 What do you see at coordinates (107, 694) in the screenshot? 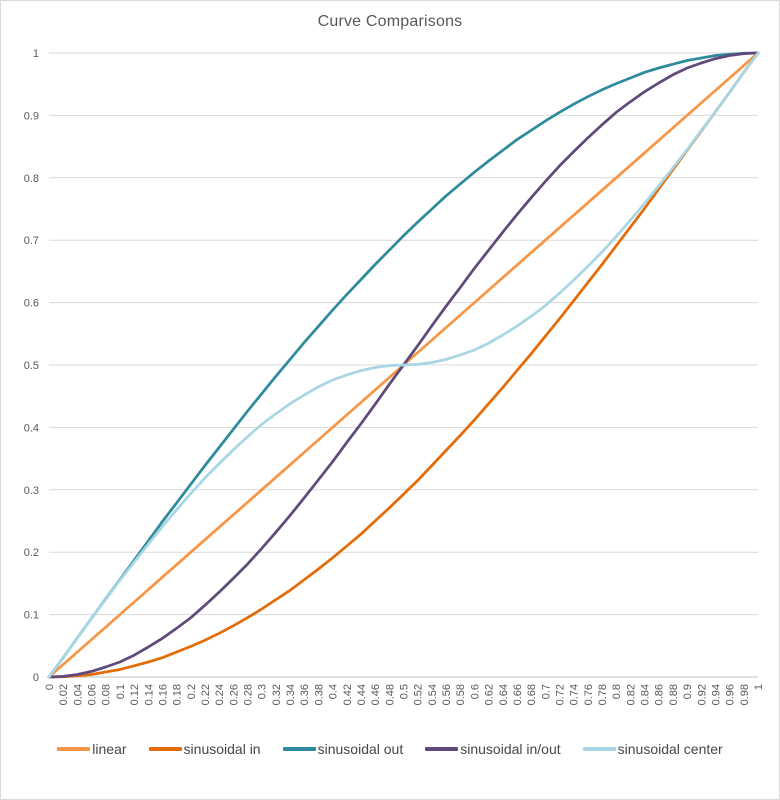
I see `x-axis-tick-label: 0.08` at bounding box center [107, 694].